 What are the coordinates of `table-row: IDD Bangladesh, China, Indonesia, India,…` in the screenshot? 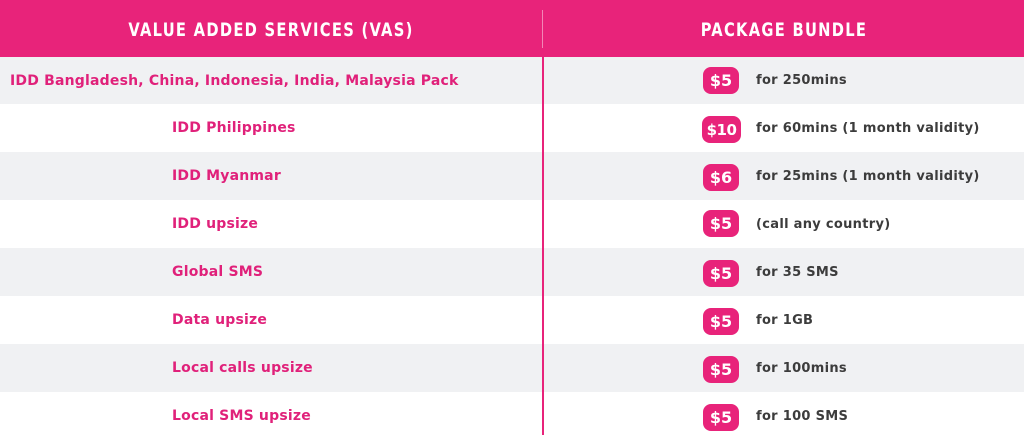 It's located at (512, 80).